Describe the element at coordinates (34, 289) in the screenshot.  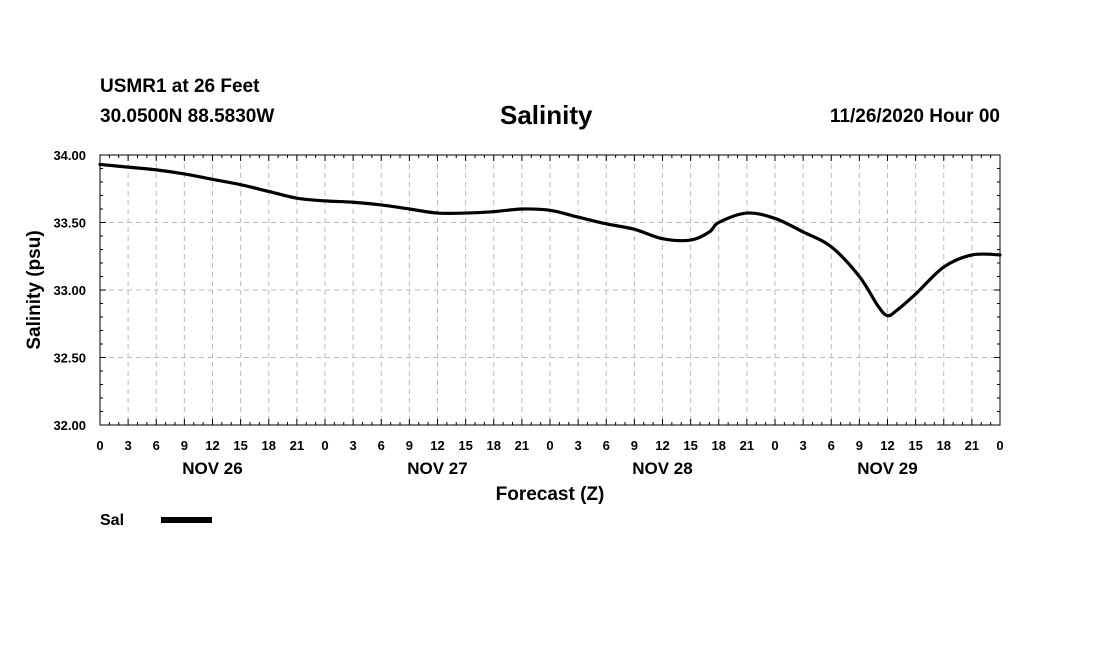
I see `y-axis-title: Salinity (psu)` at that location.